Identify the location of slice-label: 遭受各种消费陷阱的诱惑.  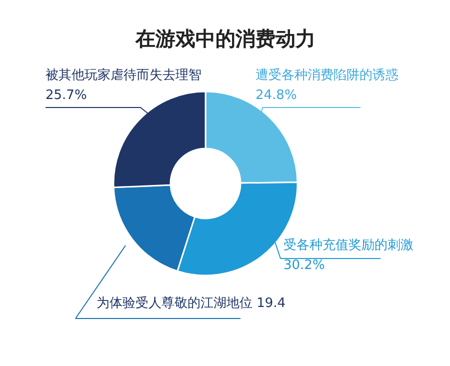
(327, 75).